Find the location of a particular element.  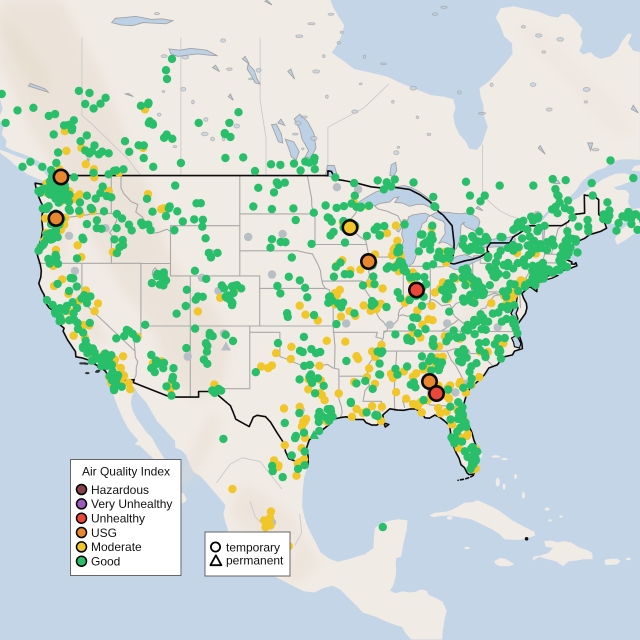

svg-text: Good is located at coordinates (105, 562).